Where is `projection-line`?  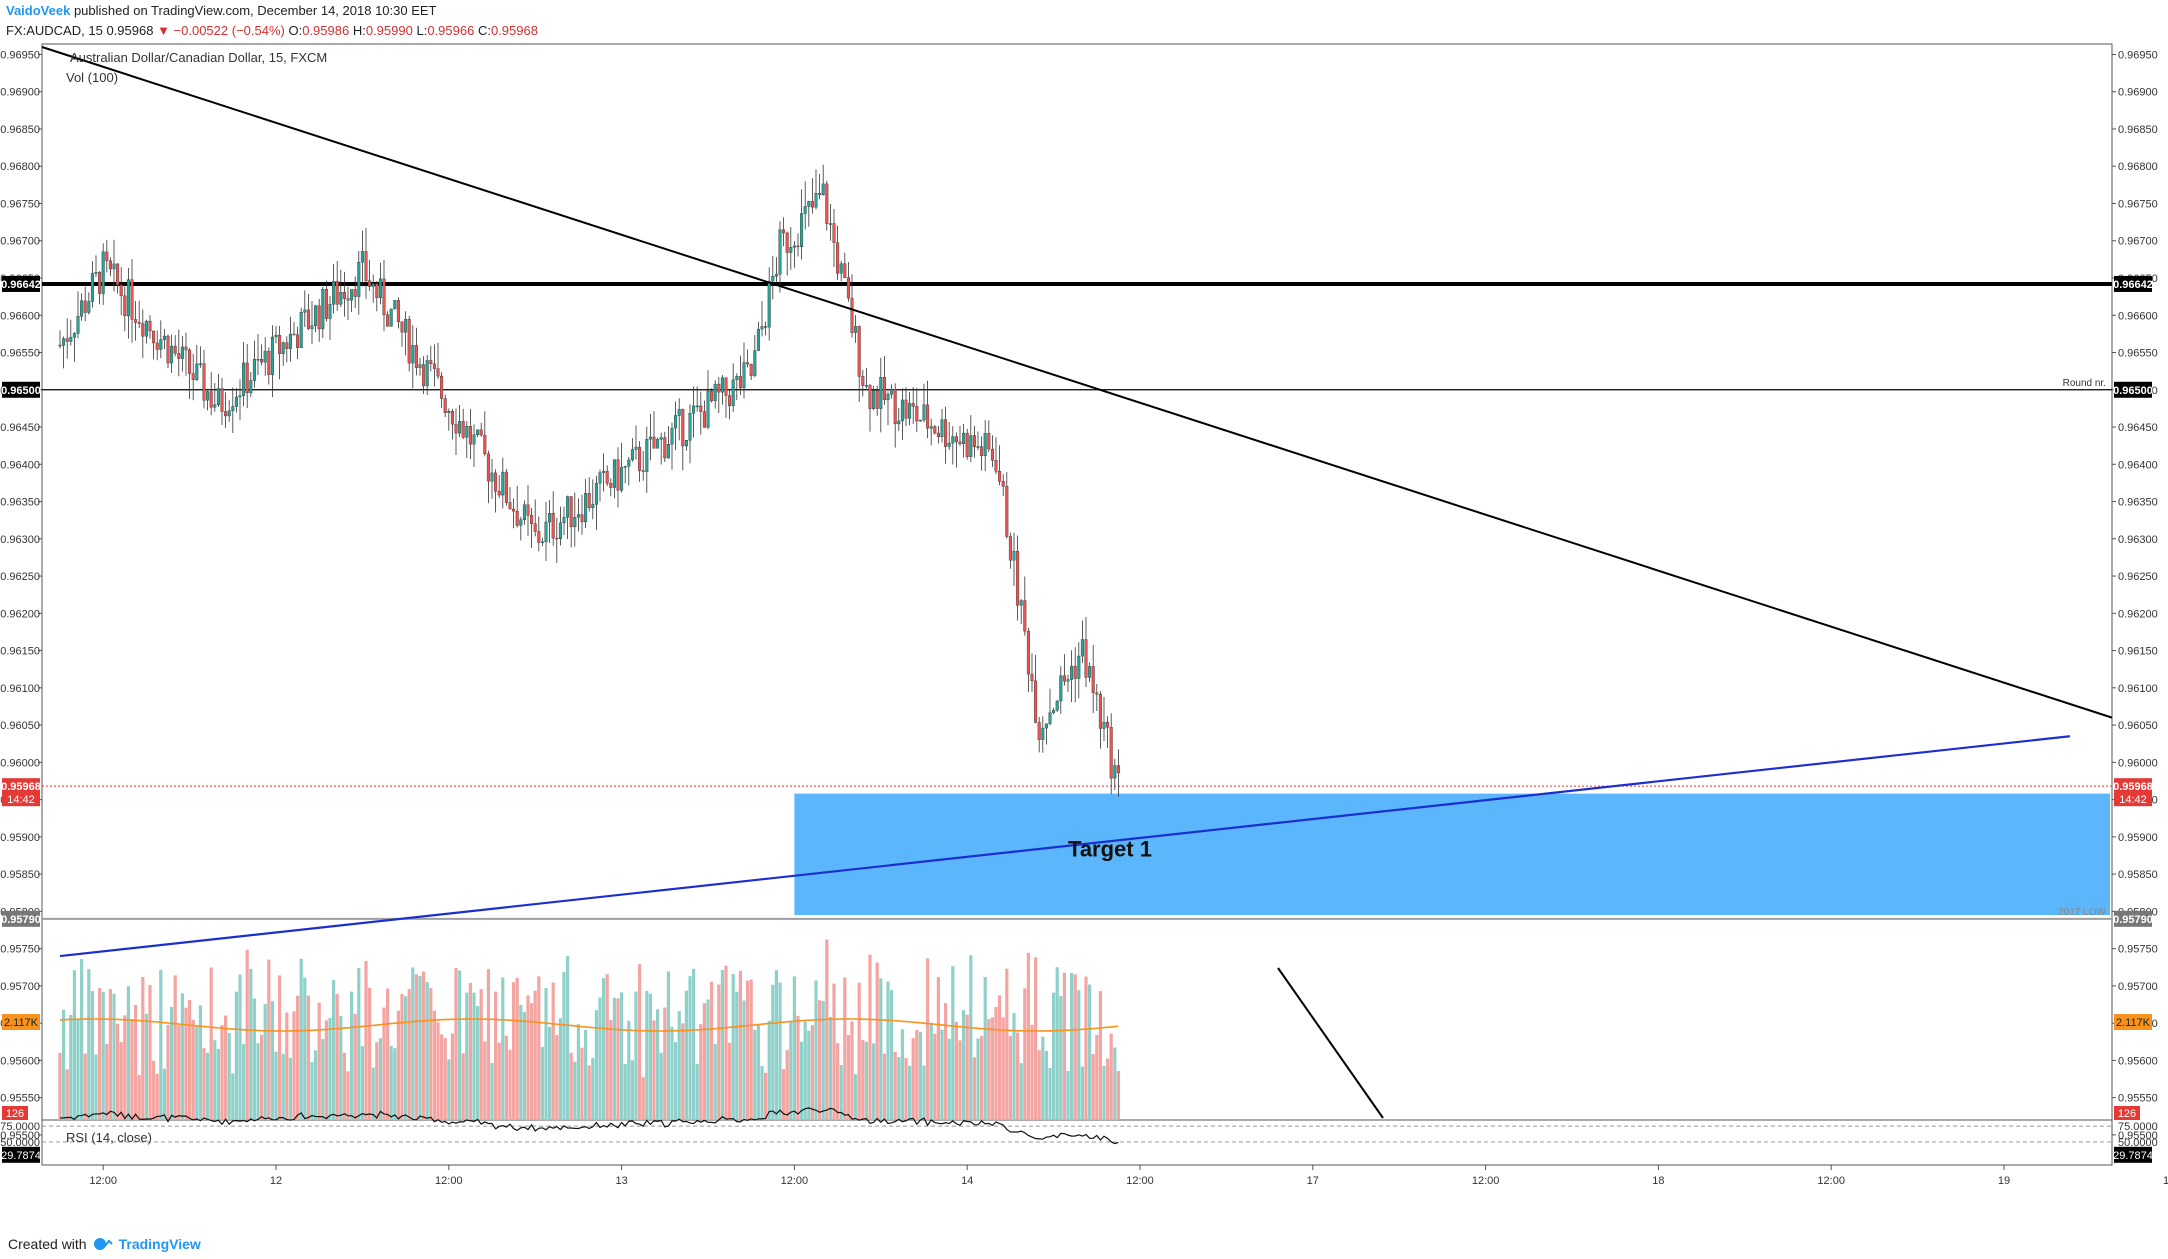
projection-line is located at coordinates (1330, 1043).